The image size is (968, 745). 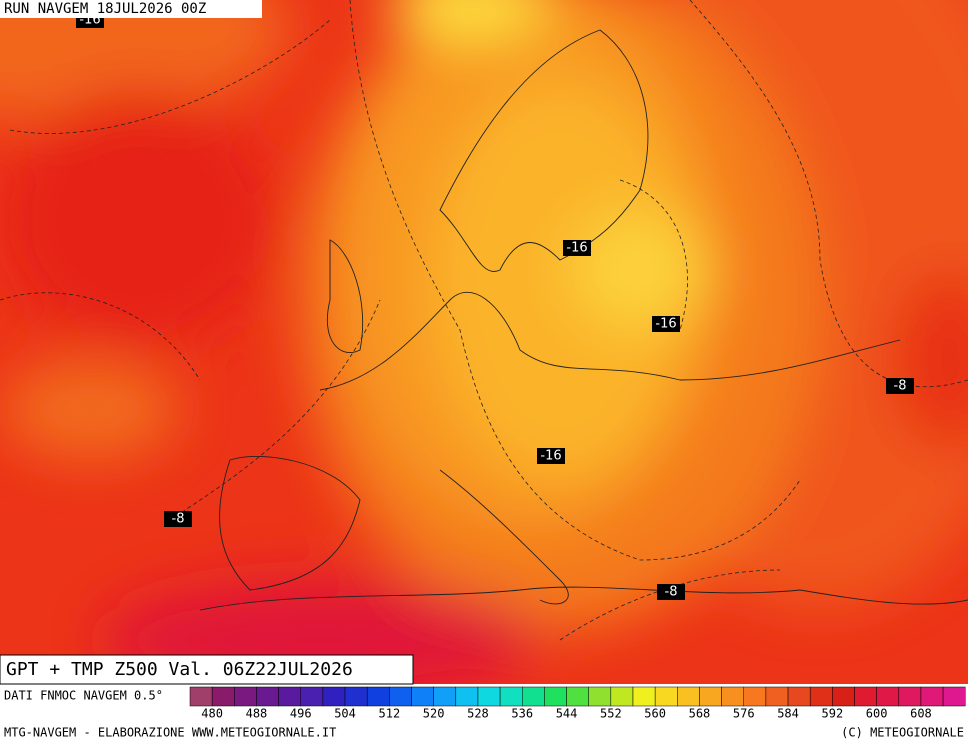 I want to click on caption-box, so click(x=207, y=669).